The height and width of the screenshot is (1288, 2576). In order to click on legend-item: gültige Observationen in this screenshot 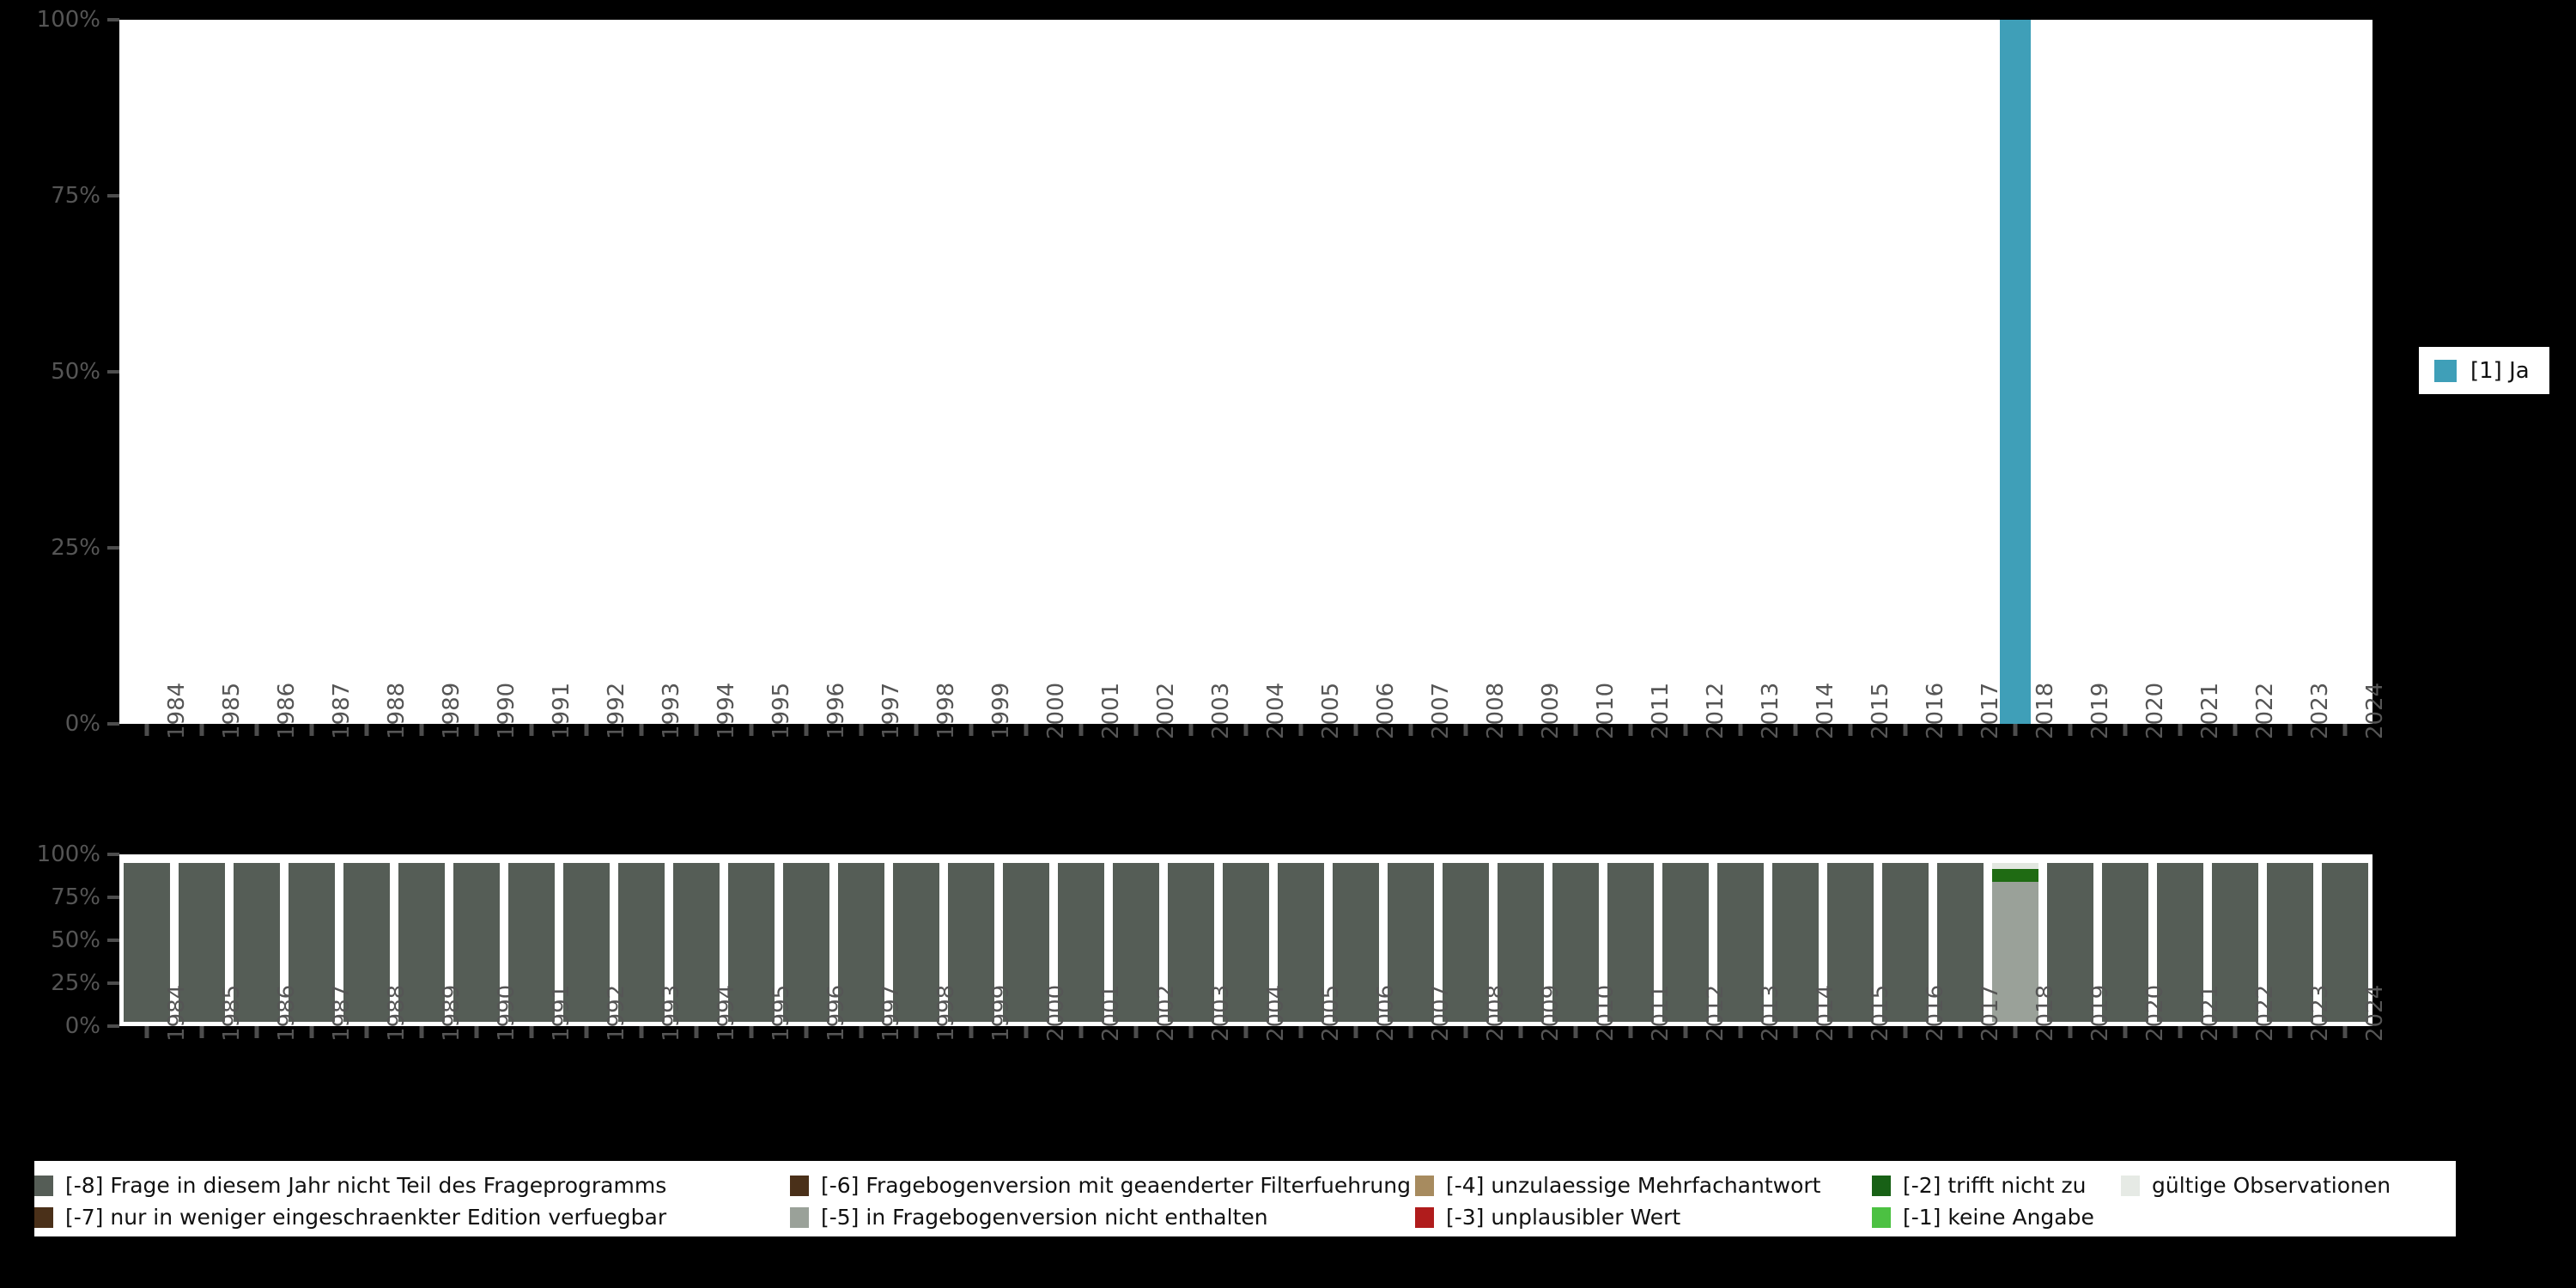, I will do `click(2256, 1185)`.